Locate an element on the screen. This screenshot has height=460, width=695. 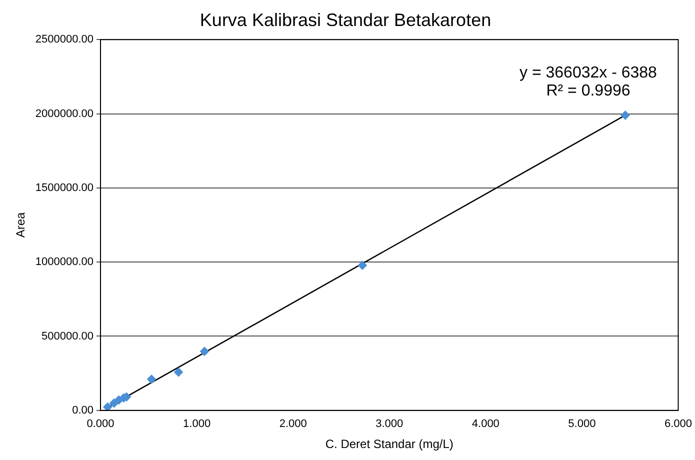
x-tick-label: 6.000 is located at coordinates (678, 424).